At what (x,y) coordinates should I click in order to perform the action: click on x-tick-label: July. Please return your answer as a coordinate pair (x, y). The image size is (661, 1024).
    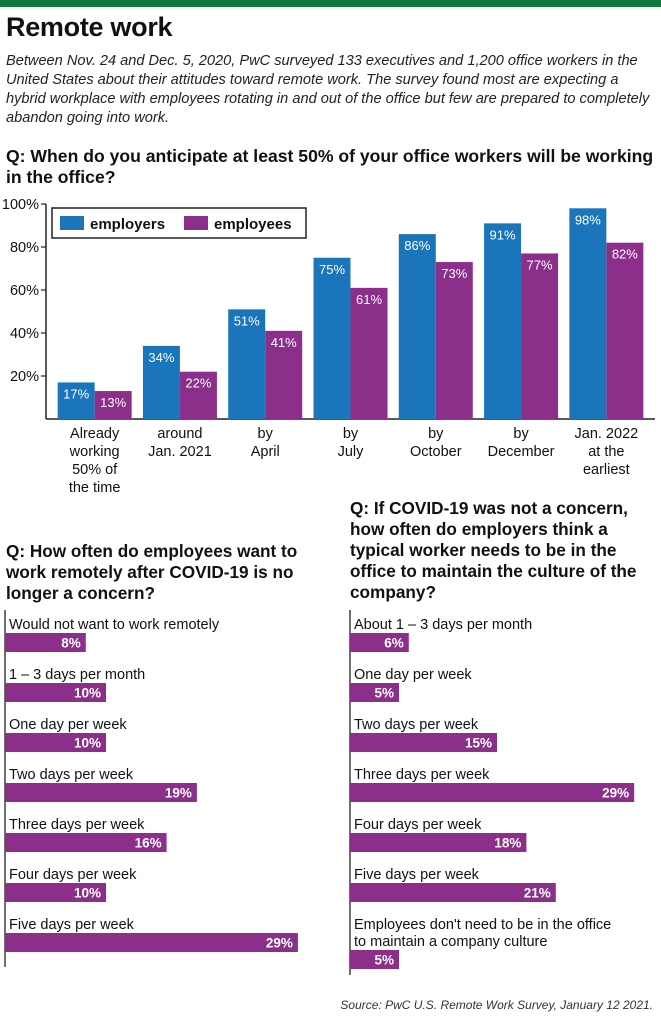
    Looking at the image, I should click on (351, 452).